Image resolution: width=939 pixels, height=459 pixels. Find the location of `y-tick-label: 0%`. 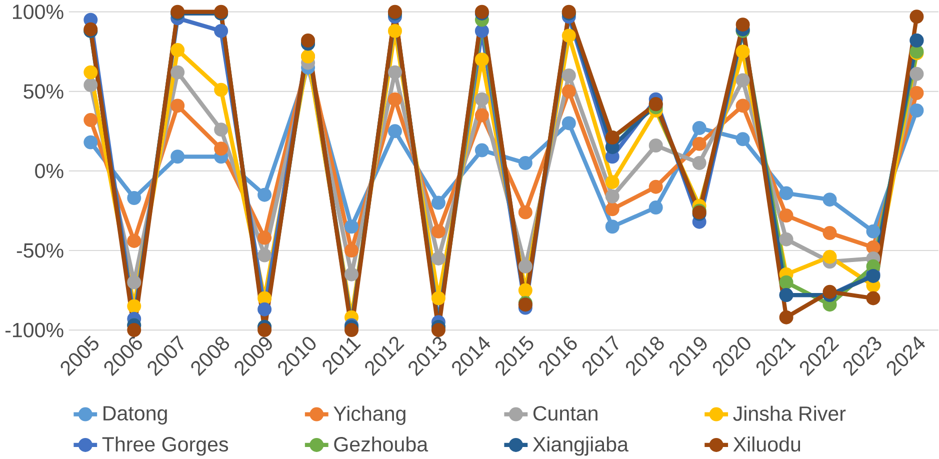

y-tick-label: 0% is located at coordinates (49, 171).